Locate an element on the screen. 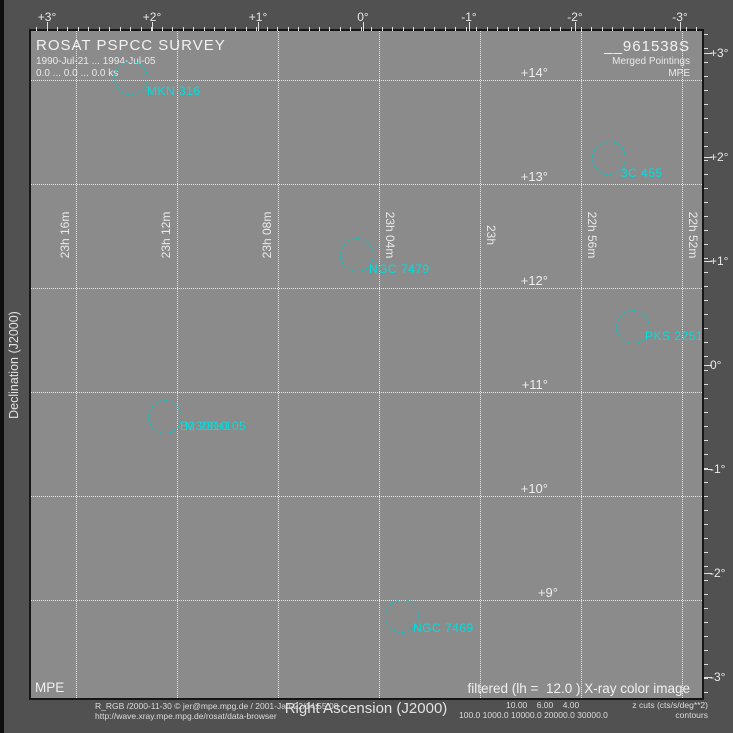  source-label-b2308-overlay: M 2310 is located at coordinates (207, 426).